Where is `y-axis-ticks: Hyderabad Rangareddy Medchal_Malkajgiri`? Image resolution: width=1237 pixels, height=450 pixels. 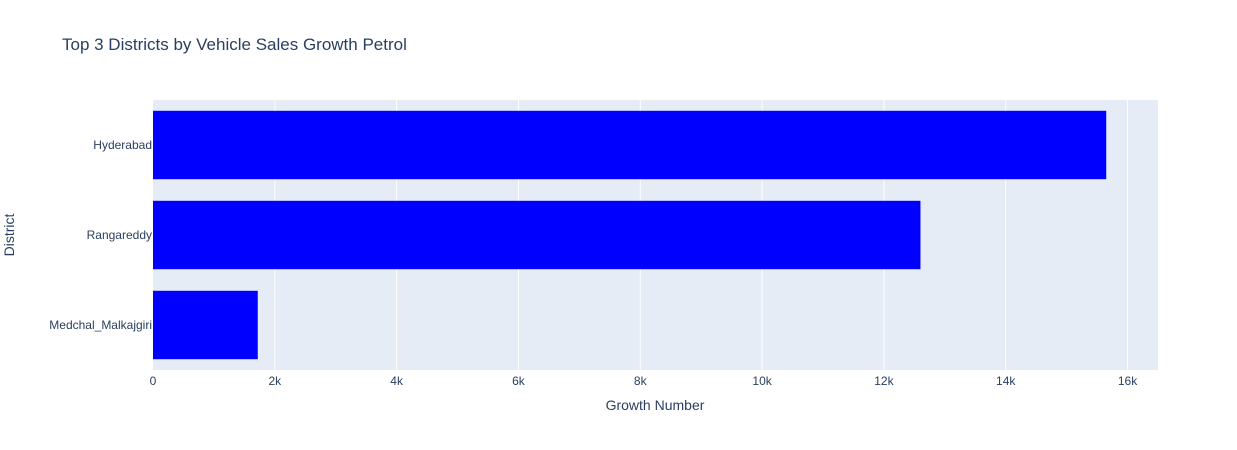 y-axis-ticks: Hyderabad Rangareddy Medchal_Malkajgiri is located at coordinates (100, 235).